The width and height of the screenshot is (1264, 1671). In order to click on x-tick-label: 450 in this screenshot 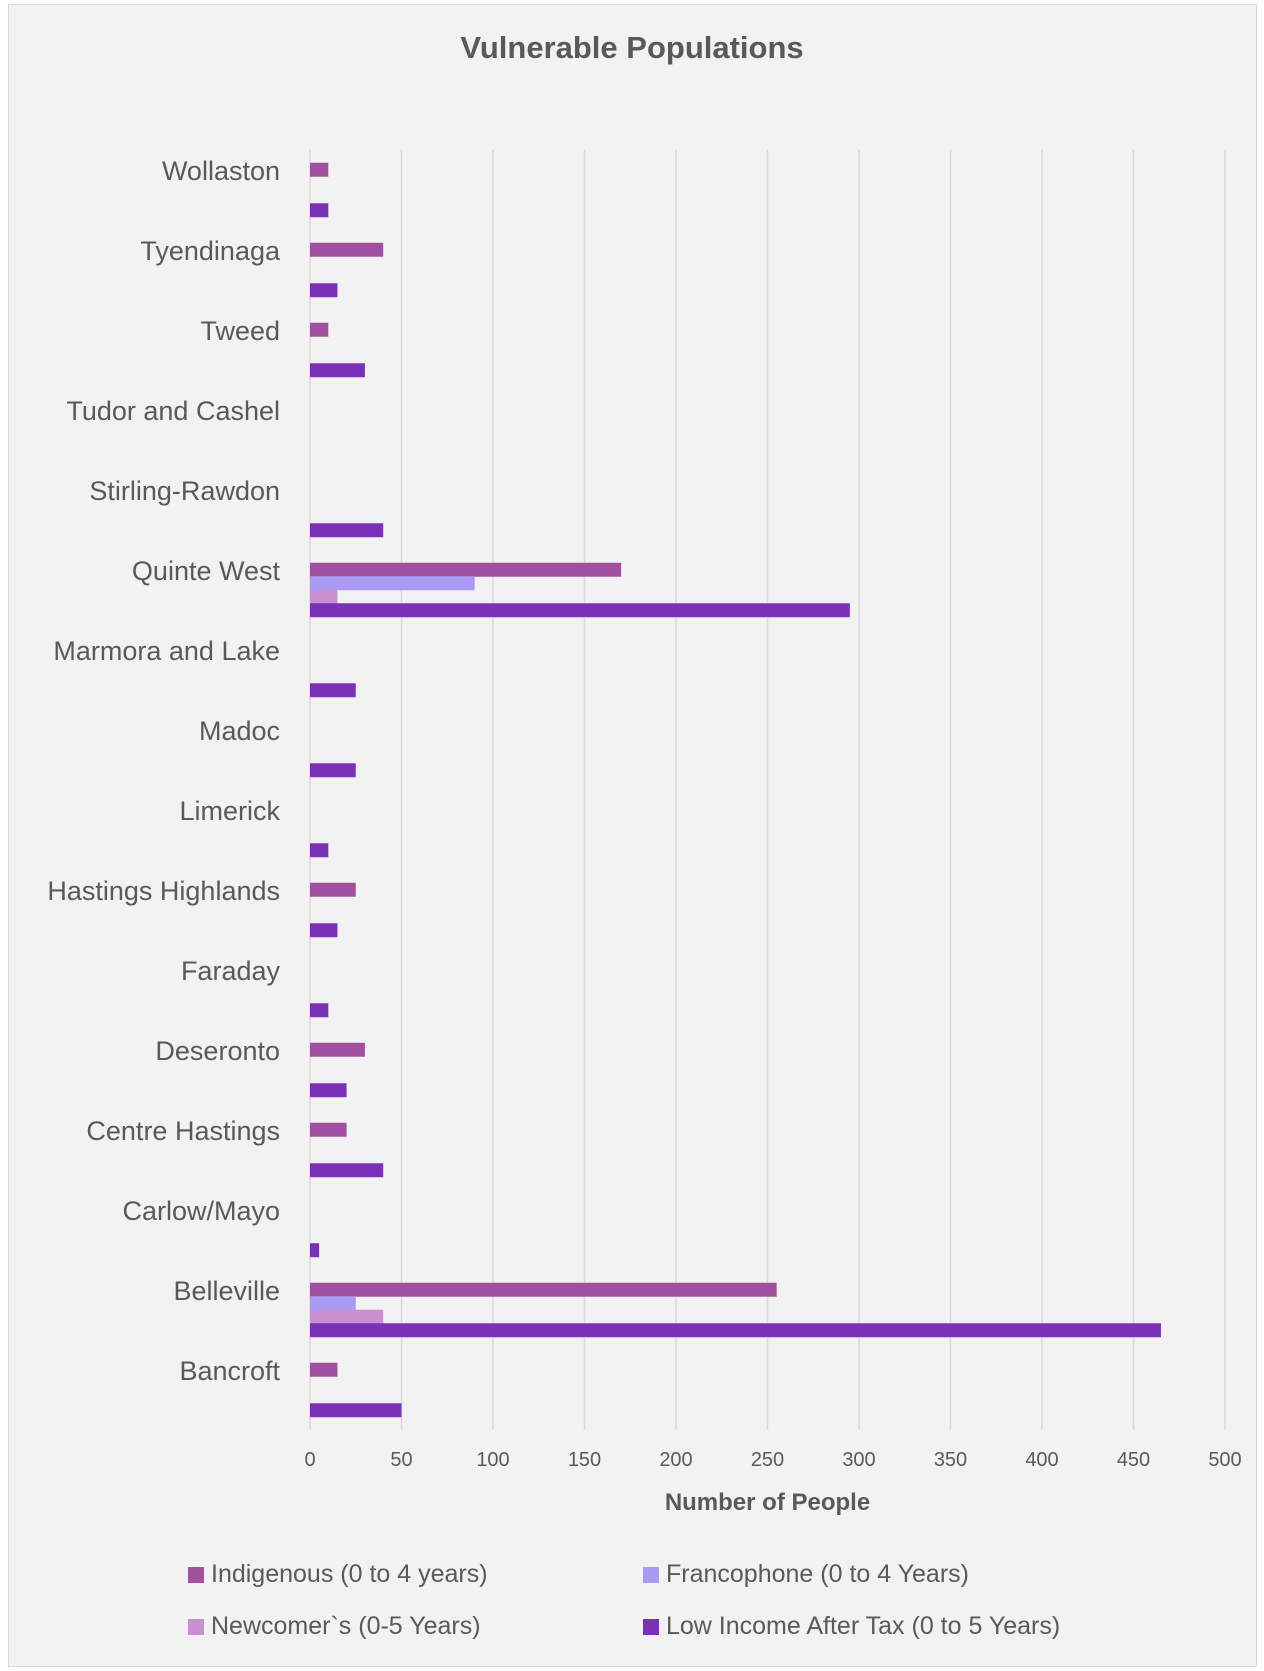, I will do `click(1133, 1460)`.